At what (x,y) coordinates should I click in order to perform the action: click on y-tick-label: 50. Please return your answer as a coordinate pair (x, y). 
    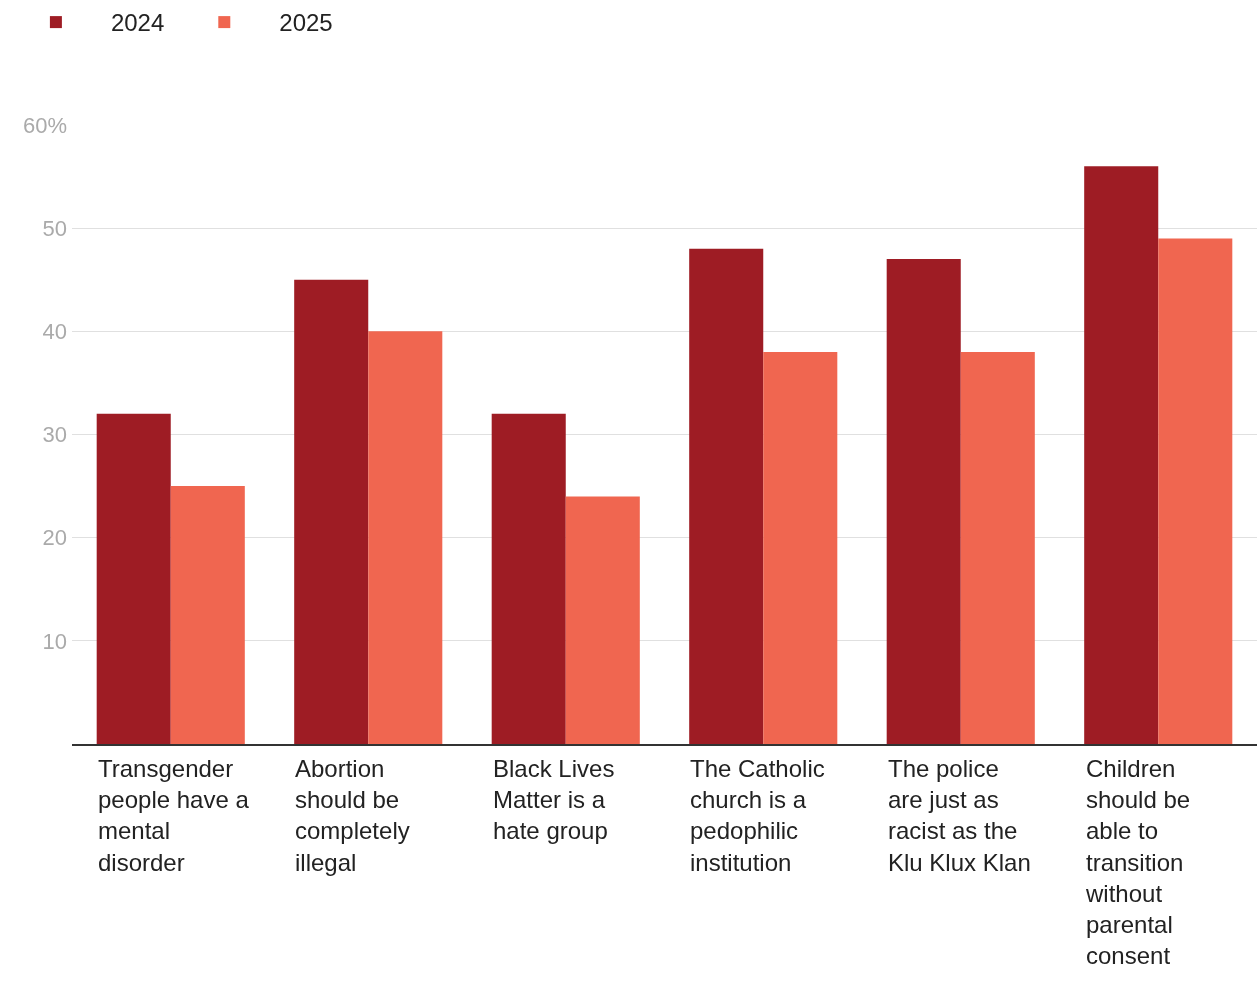
    Looking at the image, I should click on (54, 228).